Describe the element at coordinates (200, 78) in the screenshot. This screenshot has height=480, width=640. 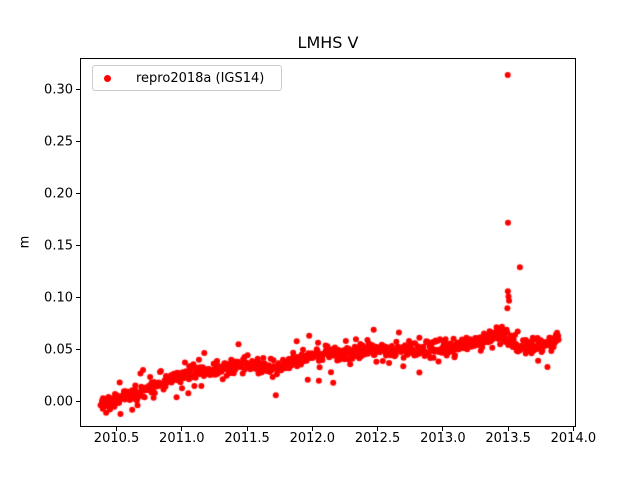
I see `legend-label: repro2018a (IGS14)` at that location.